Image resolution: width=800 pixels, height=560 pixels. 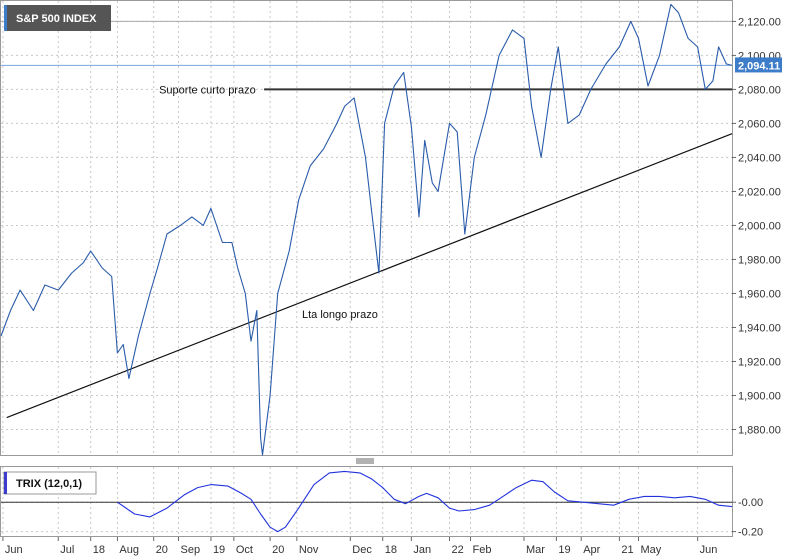 What do you see at coordinates (49, 484) in the screenshot?
I see `trix-panel-title: TRIX (12,0,1)` at bounding box center [49, 484].